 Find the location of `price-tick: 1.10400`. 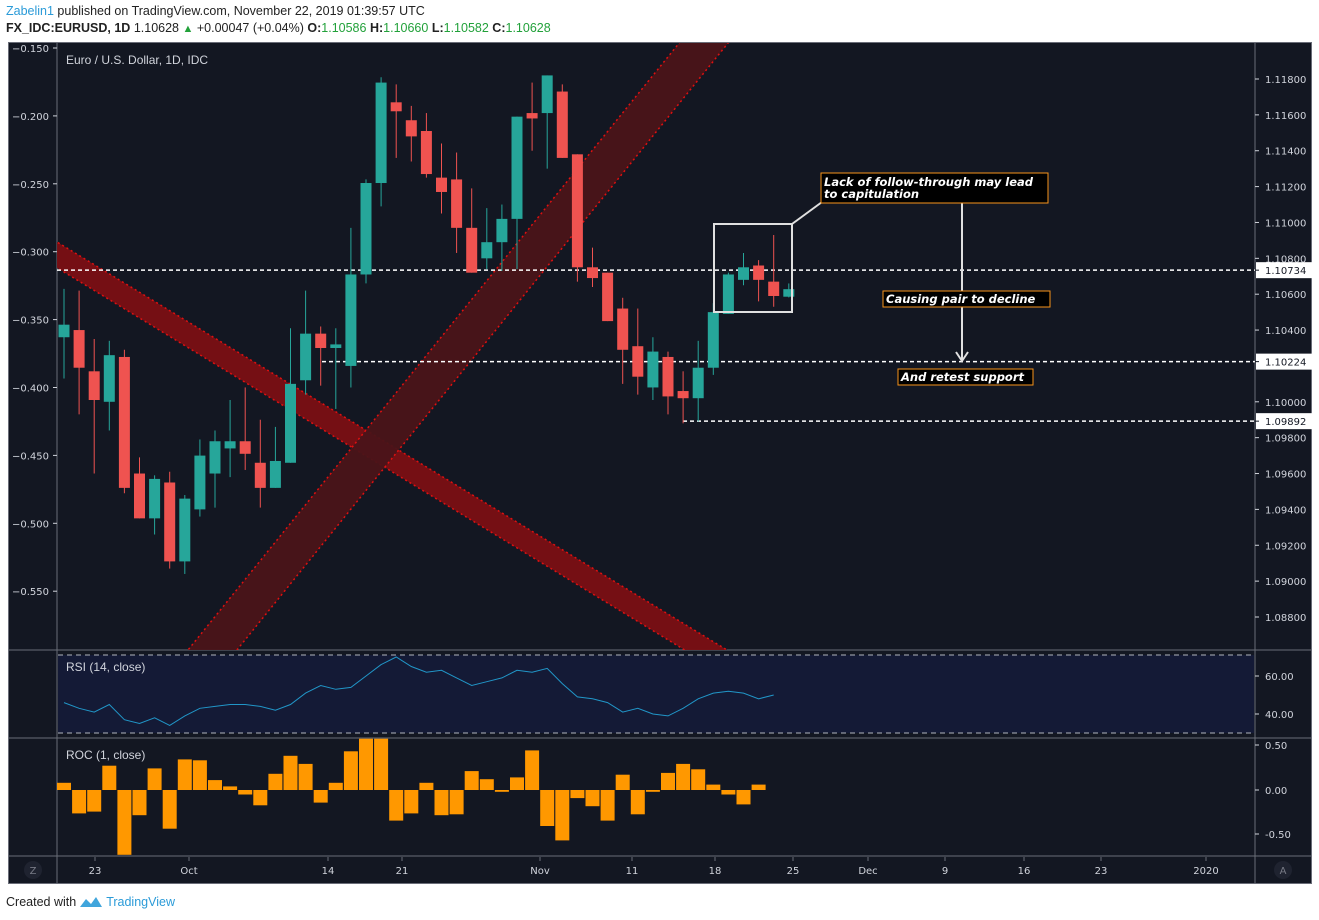

price-tick: 1.10400 is located at coordinates (1285, 331).